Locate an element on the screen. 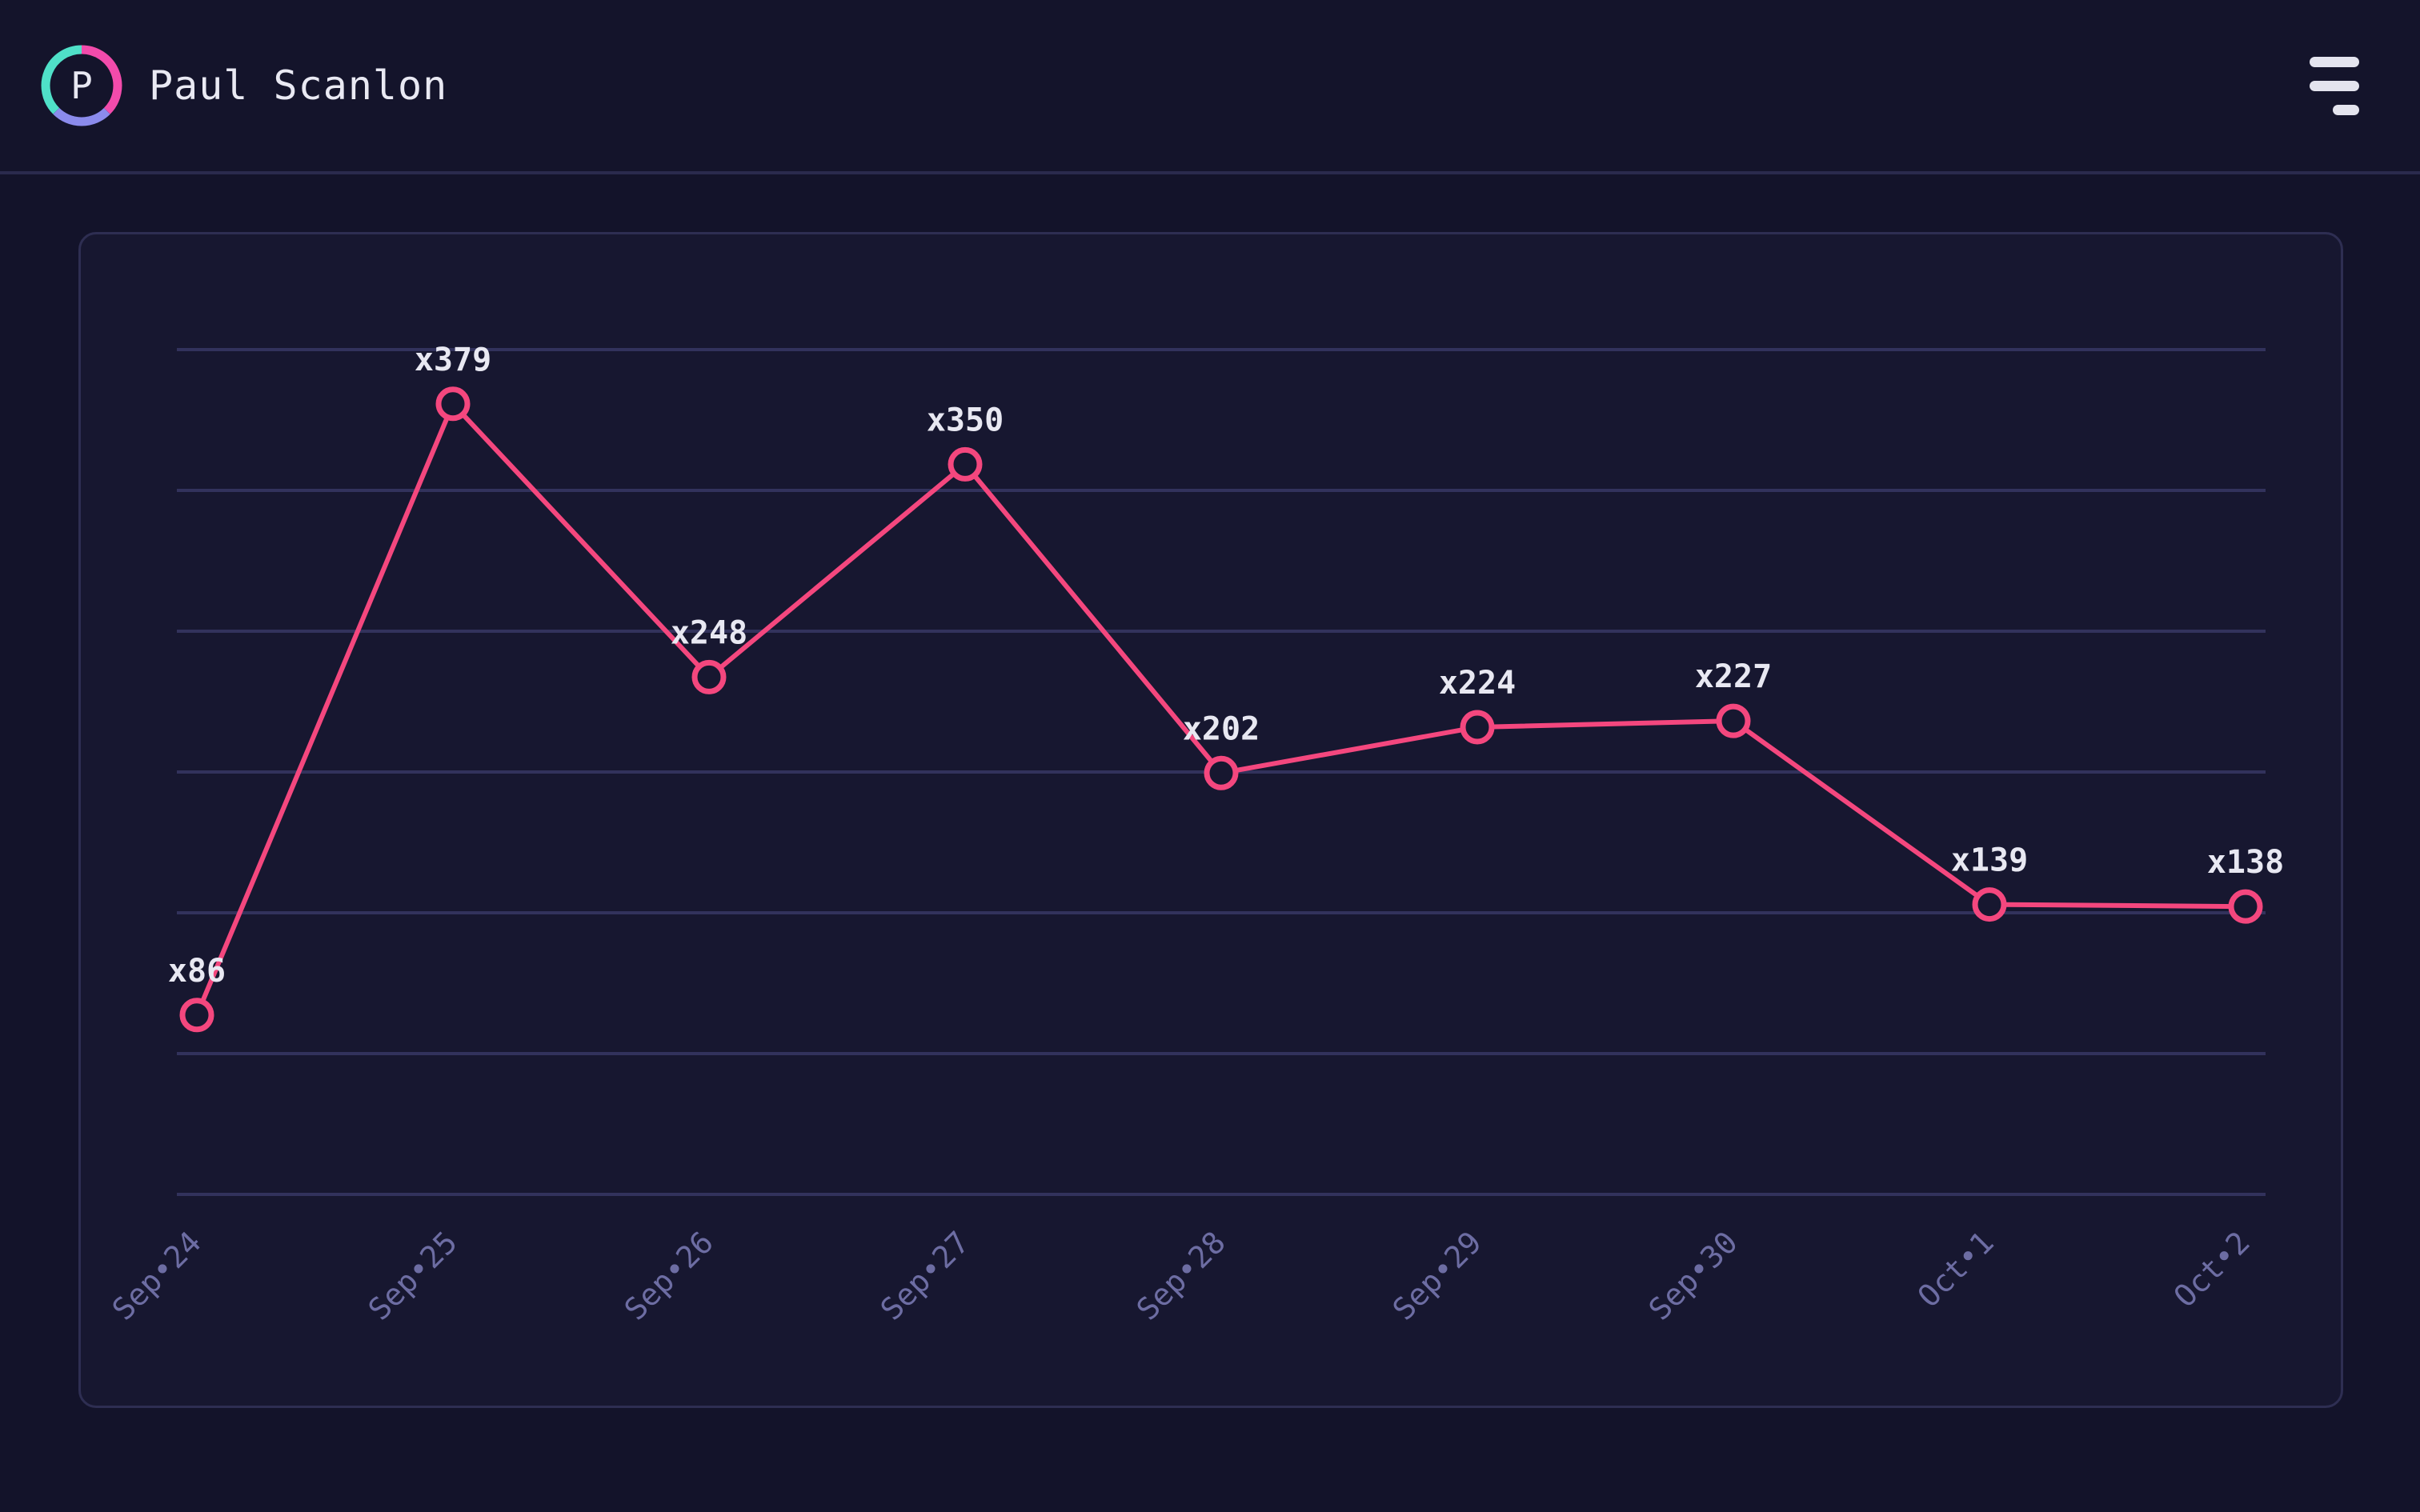 The height and width of the screenshot is (1512, 2420). site-header: P Paul Scanlon is located at coordinates (1210, 87).